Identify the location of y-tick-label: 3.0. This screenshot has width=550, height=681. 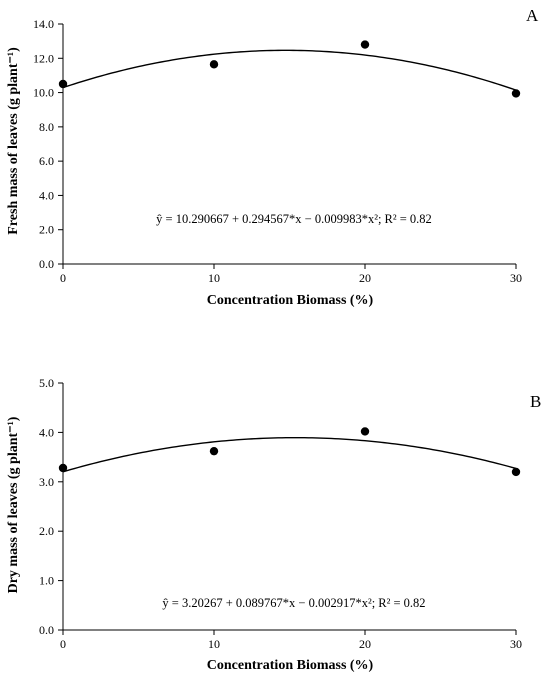
(46, 482).